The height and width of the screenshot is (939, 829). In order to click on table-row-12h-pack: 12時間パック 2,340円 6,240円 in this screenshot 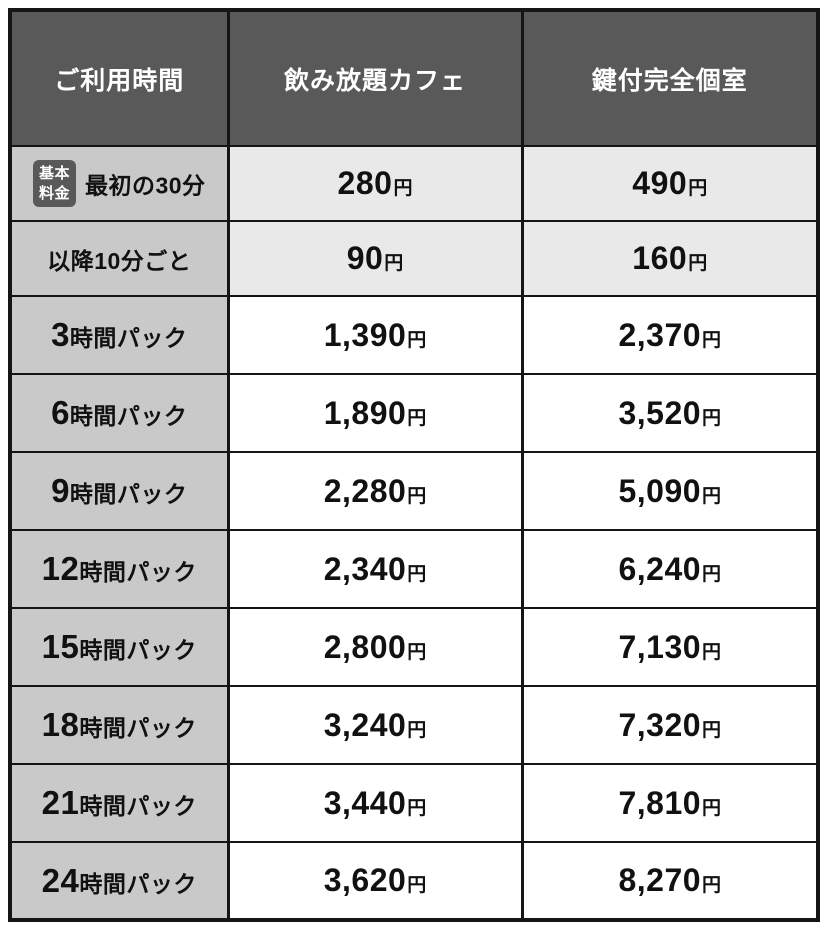, I will do `click(414, 569)`.